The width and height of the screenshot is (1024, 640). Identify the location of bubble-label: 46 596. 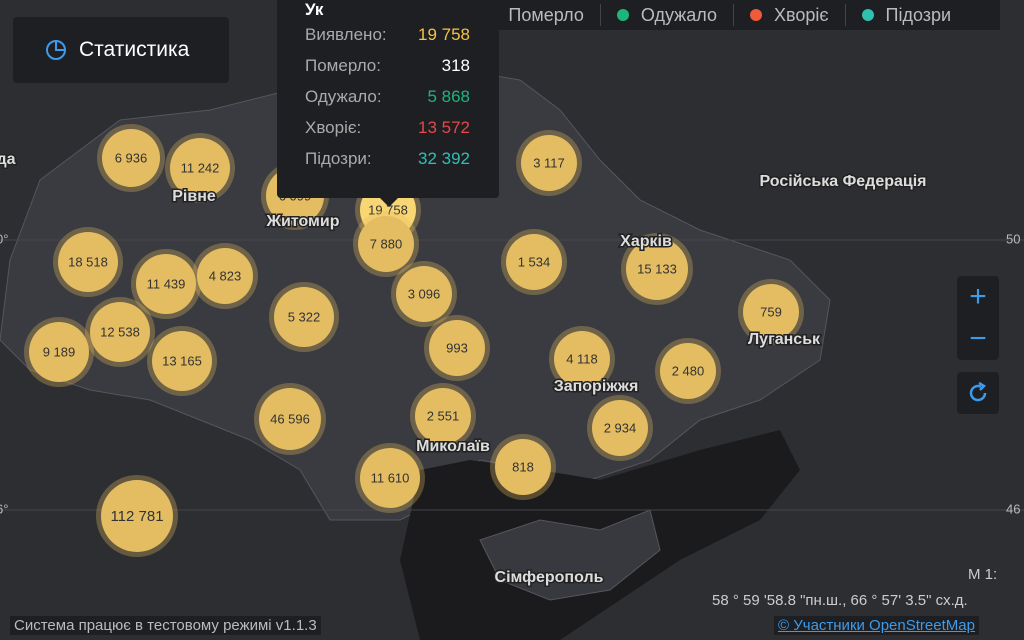
(290, 418).